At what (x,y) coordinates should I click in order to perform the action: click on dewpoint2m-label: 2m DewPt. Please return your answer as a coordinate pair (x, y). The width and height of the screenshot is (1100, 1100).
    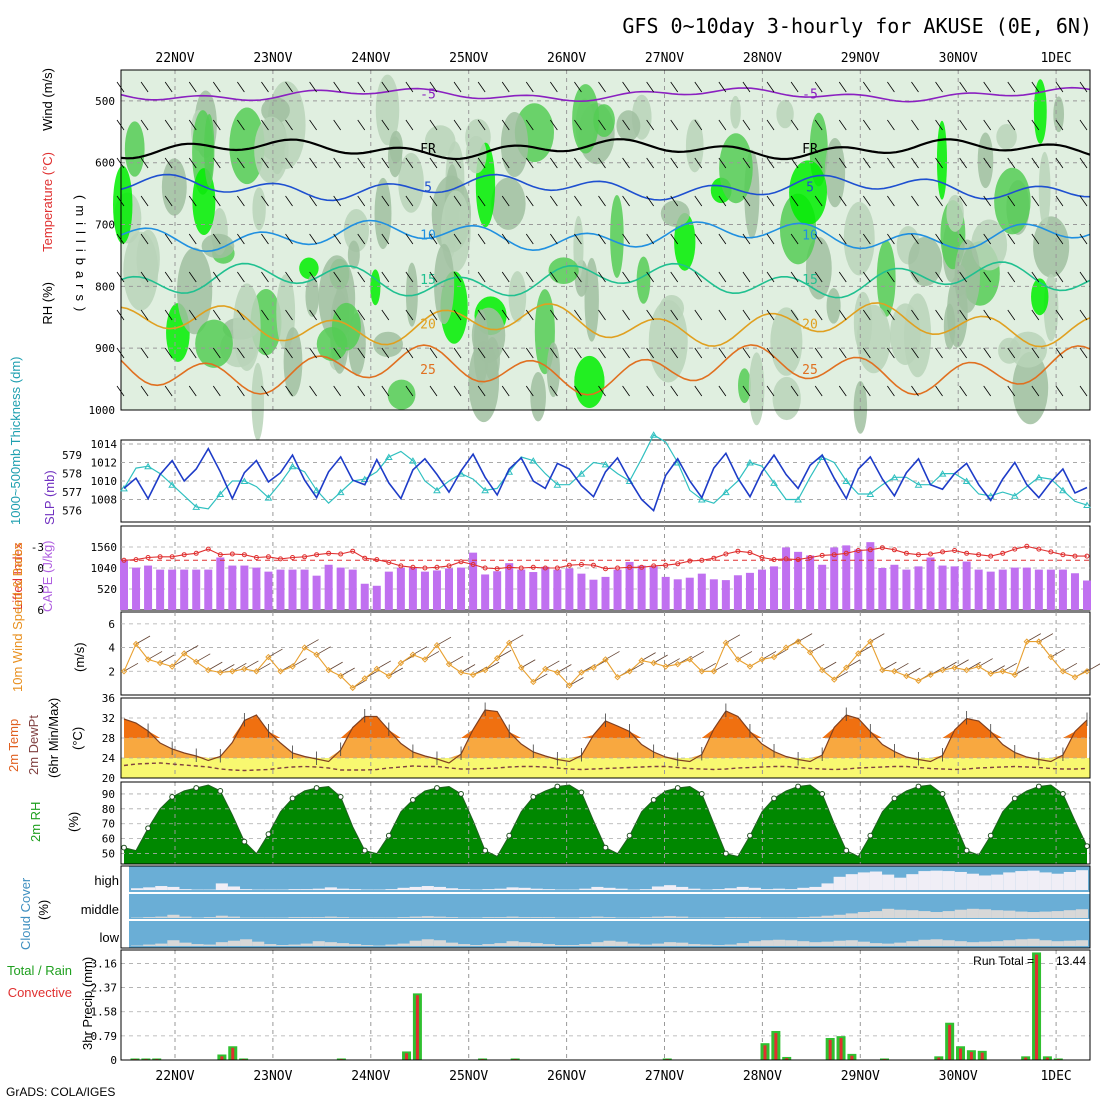
    Looking at the image, I should click on (33, 745).